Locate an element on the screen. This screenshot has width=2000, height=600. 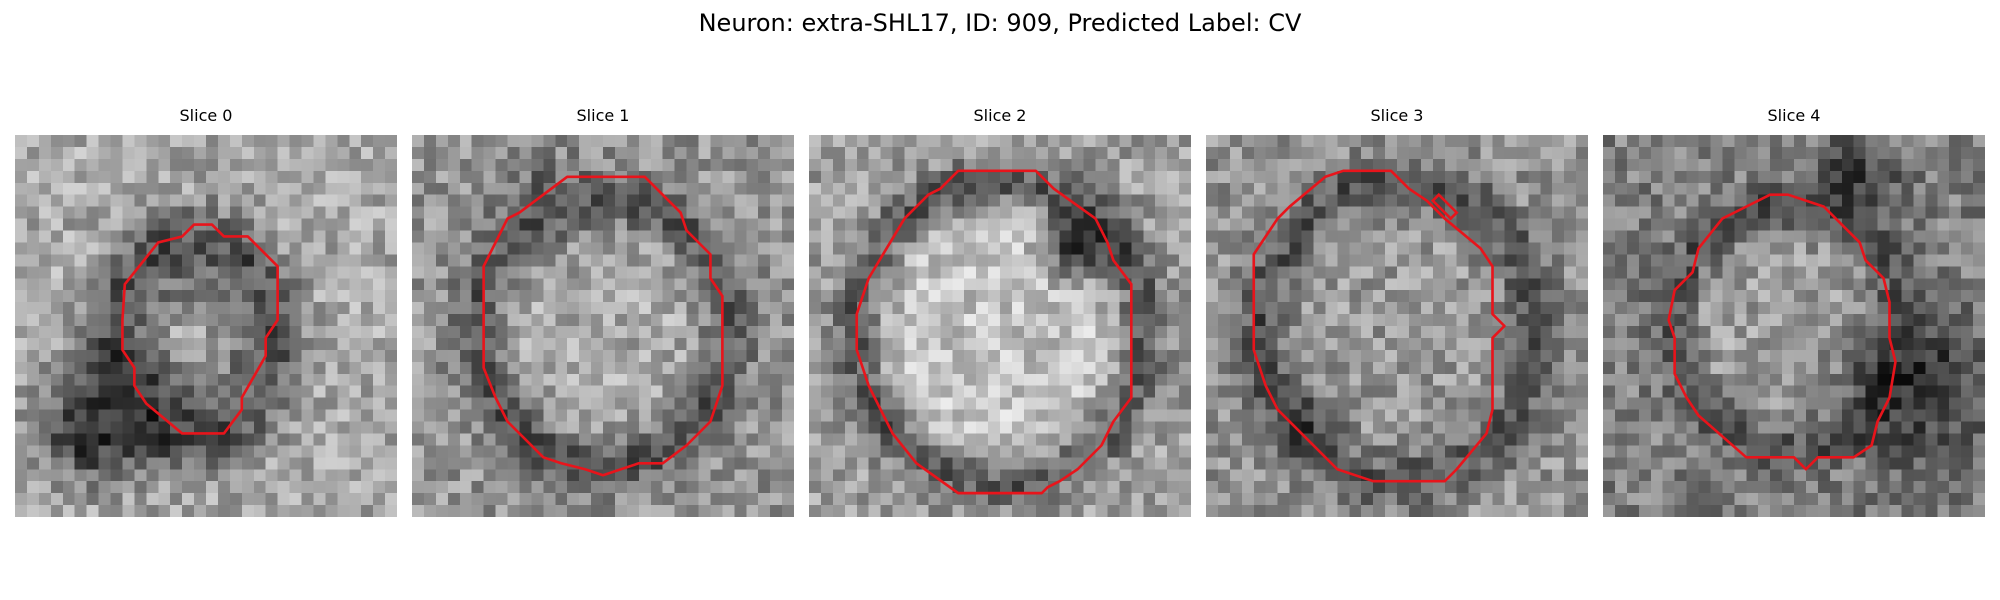
slice-panel: Slice 3 is located at coordinates (1397, 311).